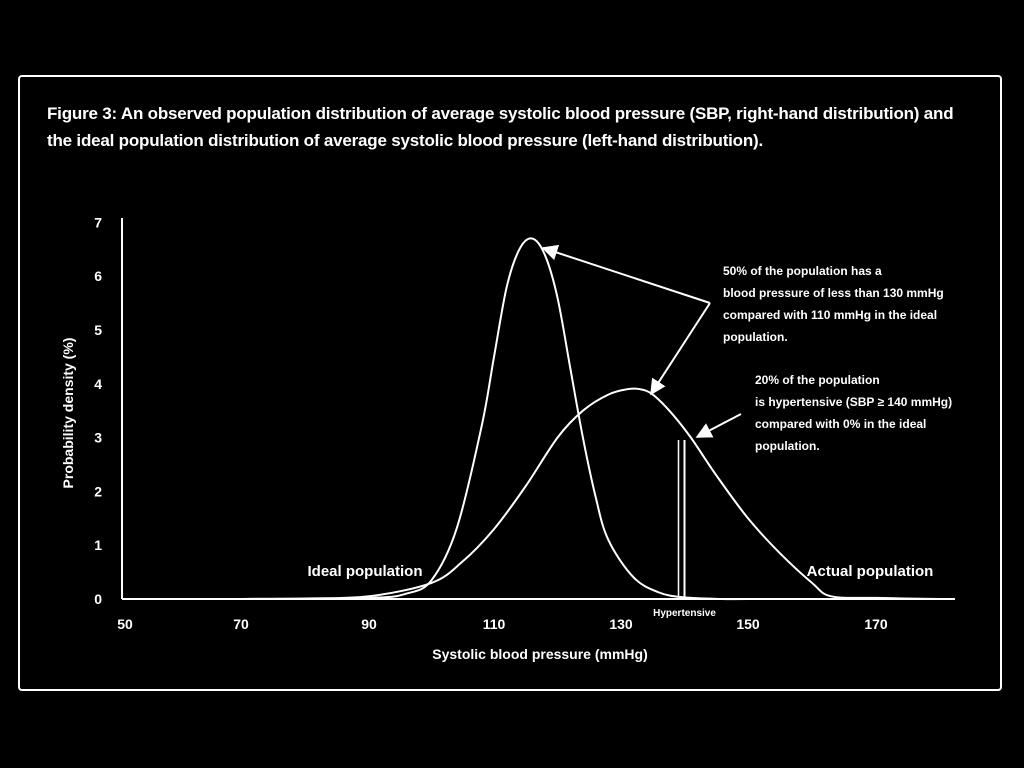  I want to click on annotation-hypertensive-text: is hypertensive (SBP ≥ 140 mmHg), so click(853, 402).